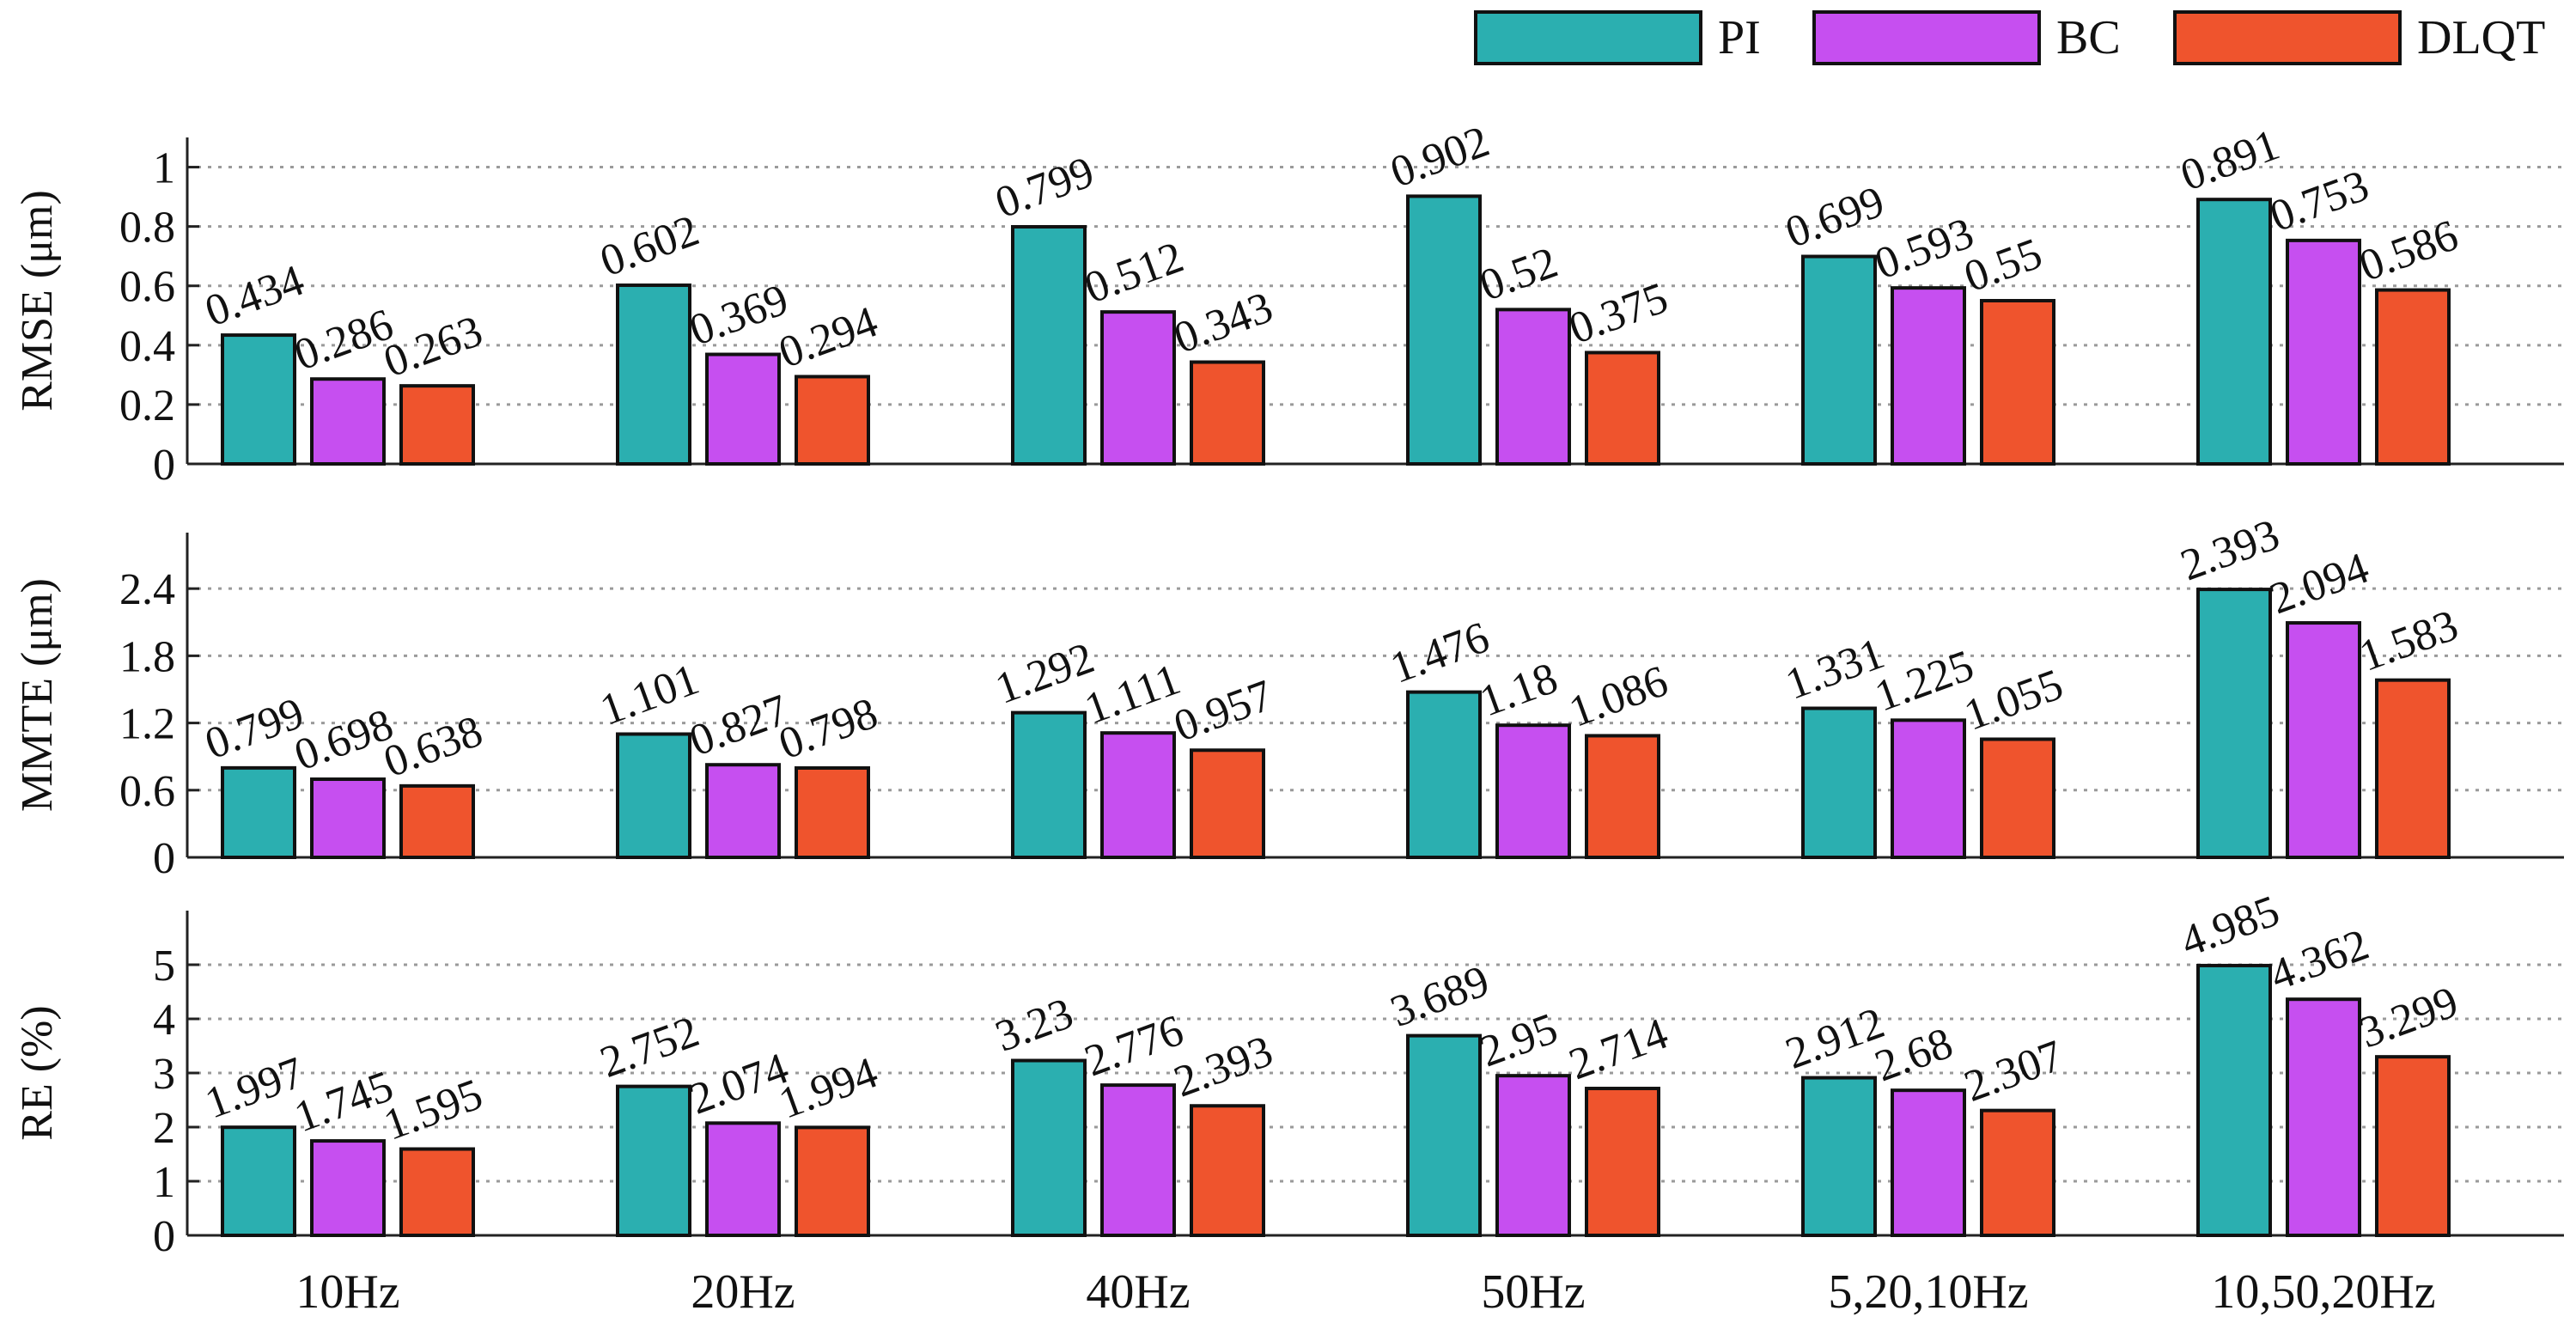  I want to click on y-axis-label: RE (%), so click(37, 1072).